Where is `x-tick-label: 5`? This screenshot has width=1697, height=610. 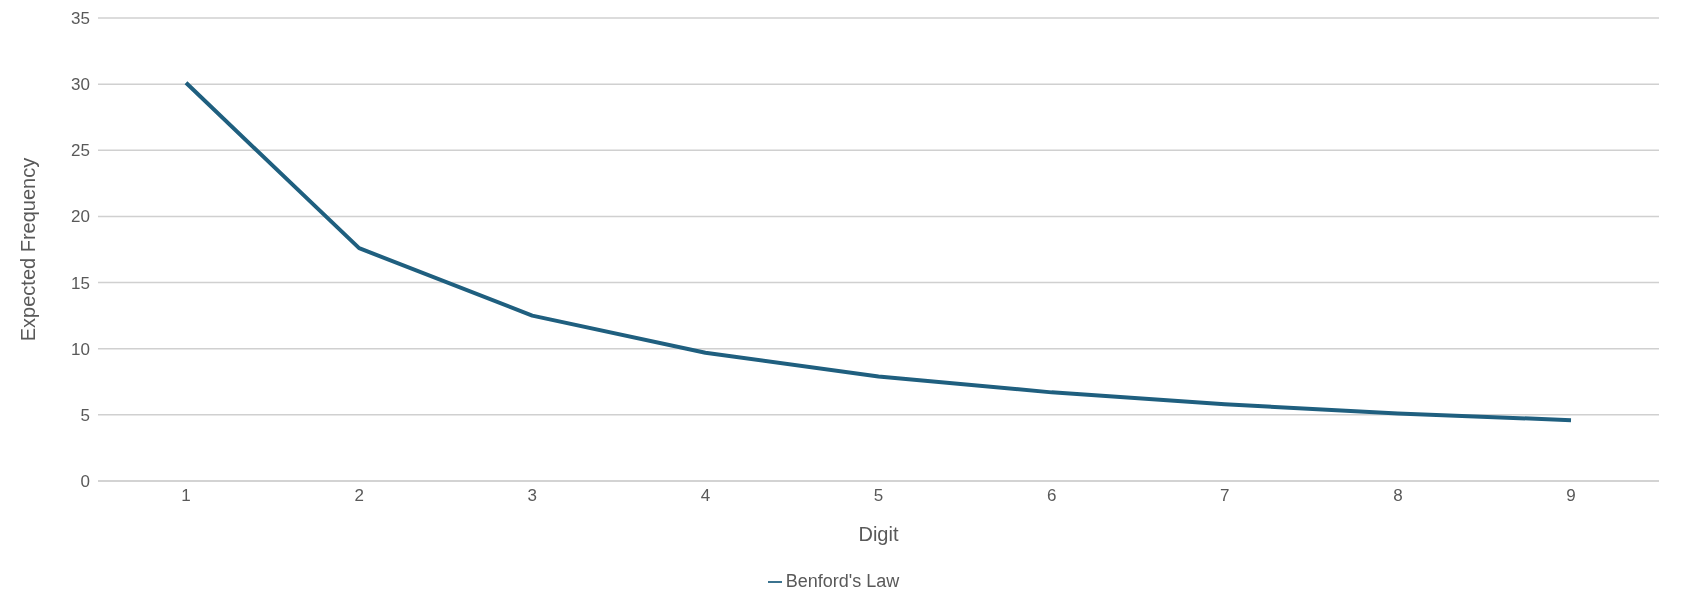
x-tick-label: 5 is located at coordinates (878, 496).